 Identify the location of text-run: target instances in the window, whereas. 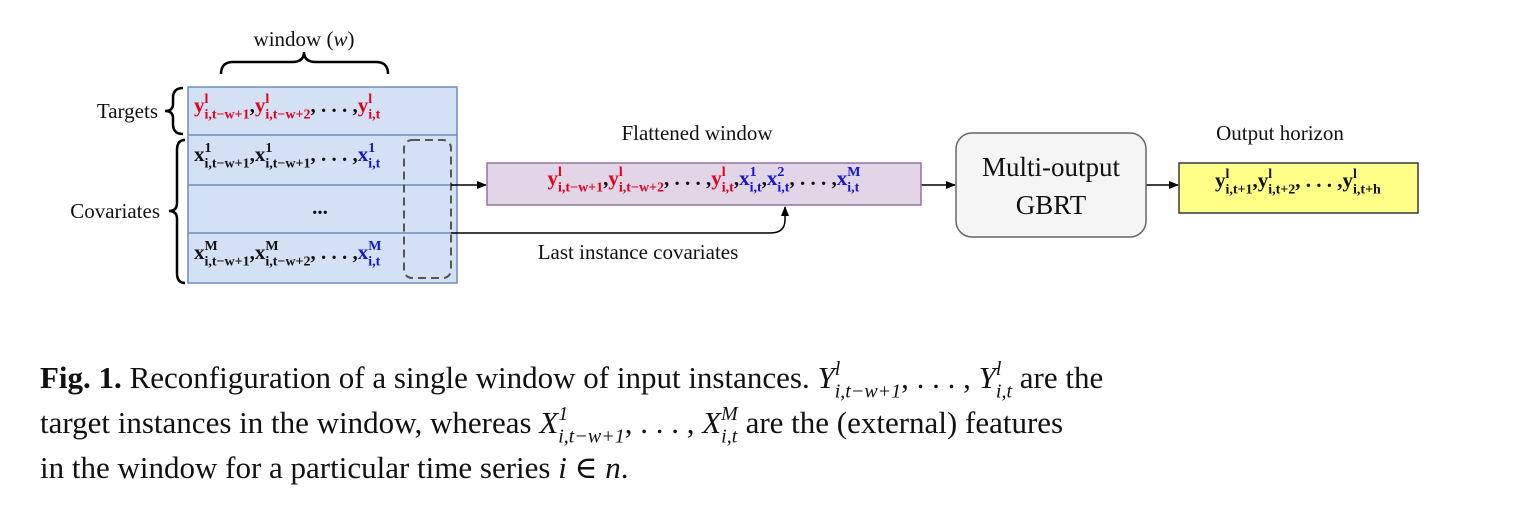
(289, 422).